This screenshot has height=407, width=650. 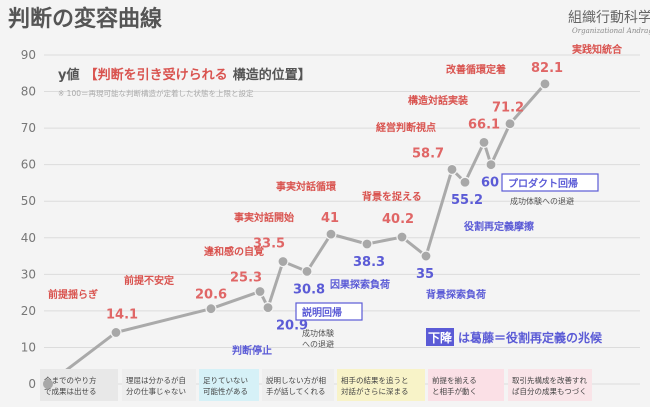 What do you see at coordinates (225, 380) in the screenshot?
I see `category-label: 足りていない` at bounding box center [225, 380].